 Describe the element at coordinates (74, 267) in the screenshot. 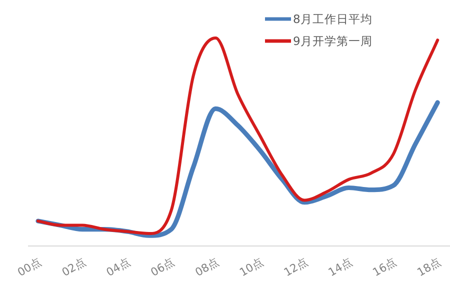

I see `x-tick-label: 02点` at that location.